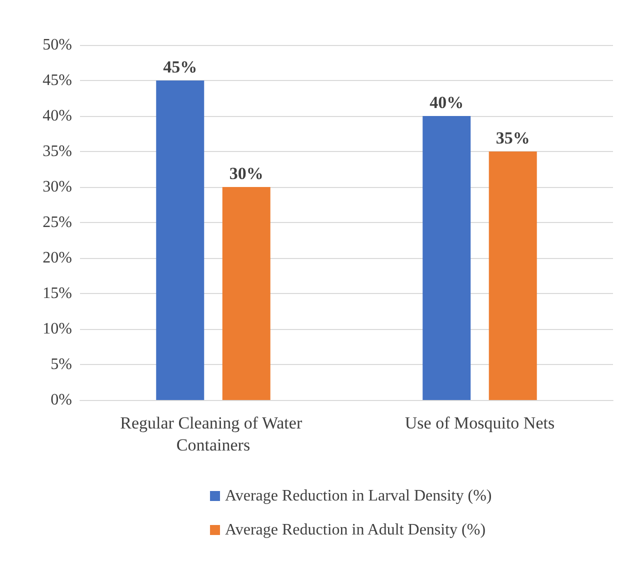  Describe the element at coordinates (355, 530) in the screenshot. I see `legend-label: Average Reduction in Adult Density (%)` at that location.